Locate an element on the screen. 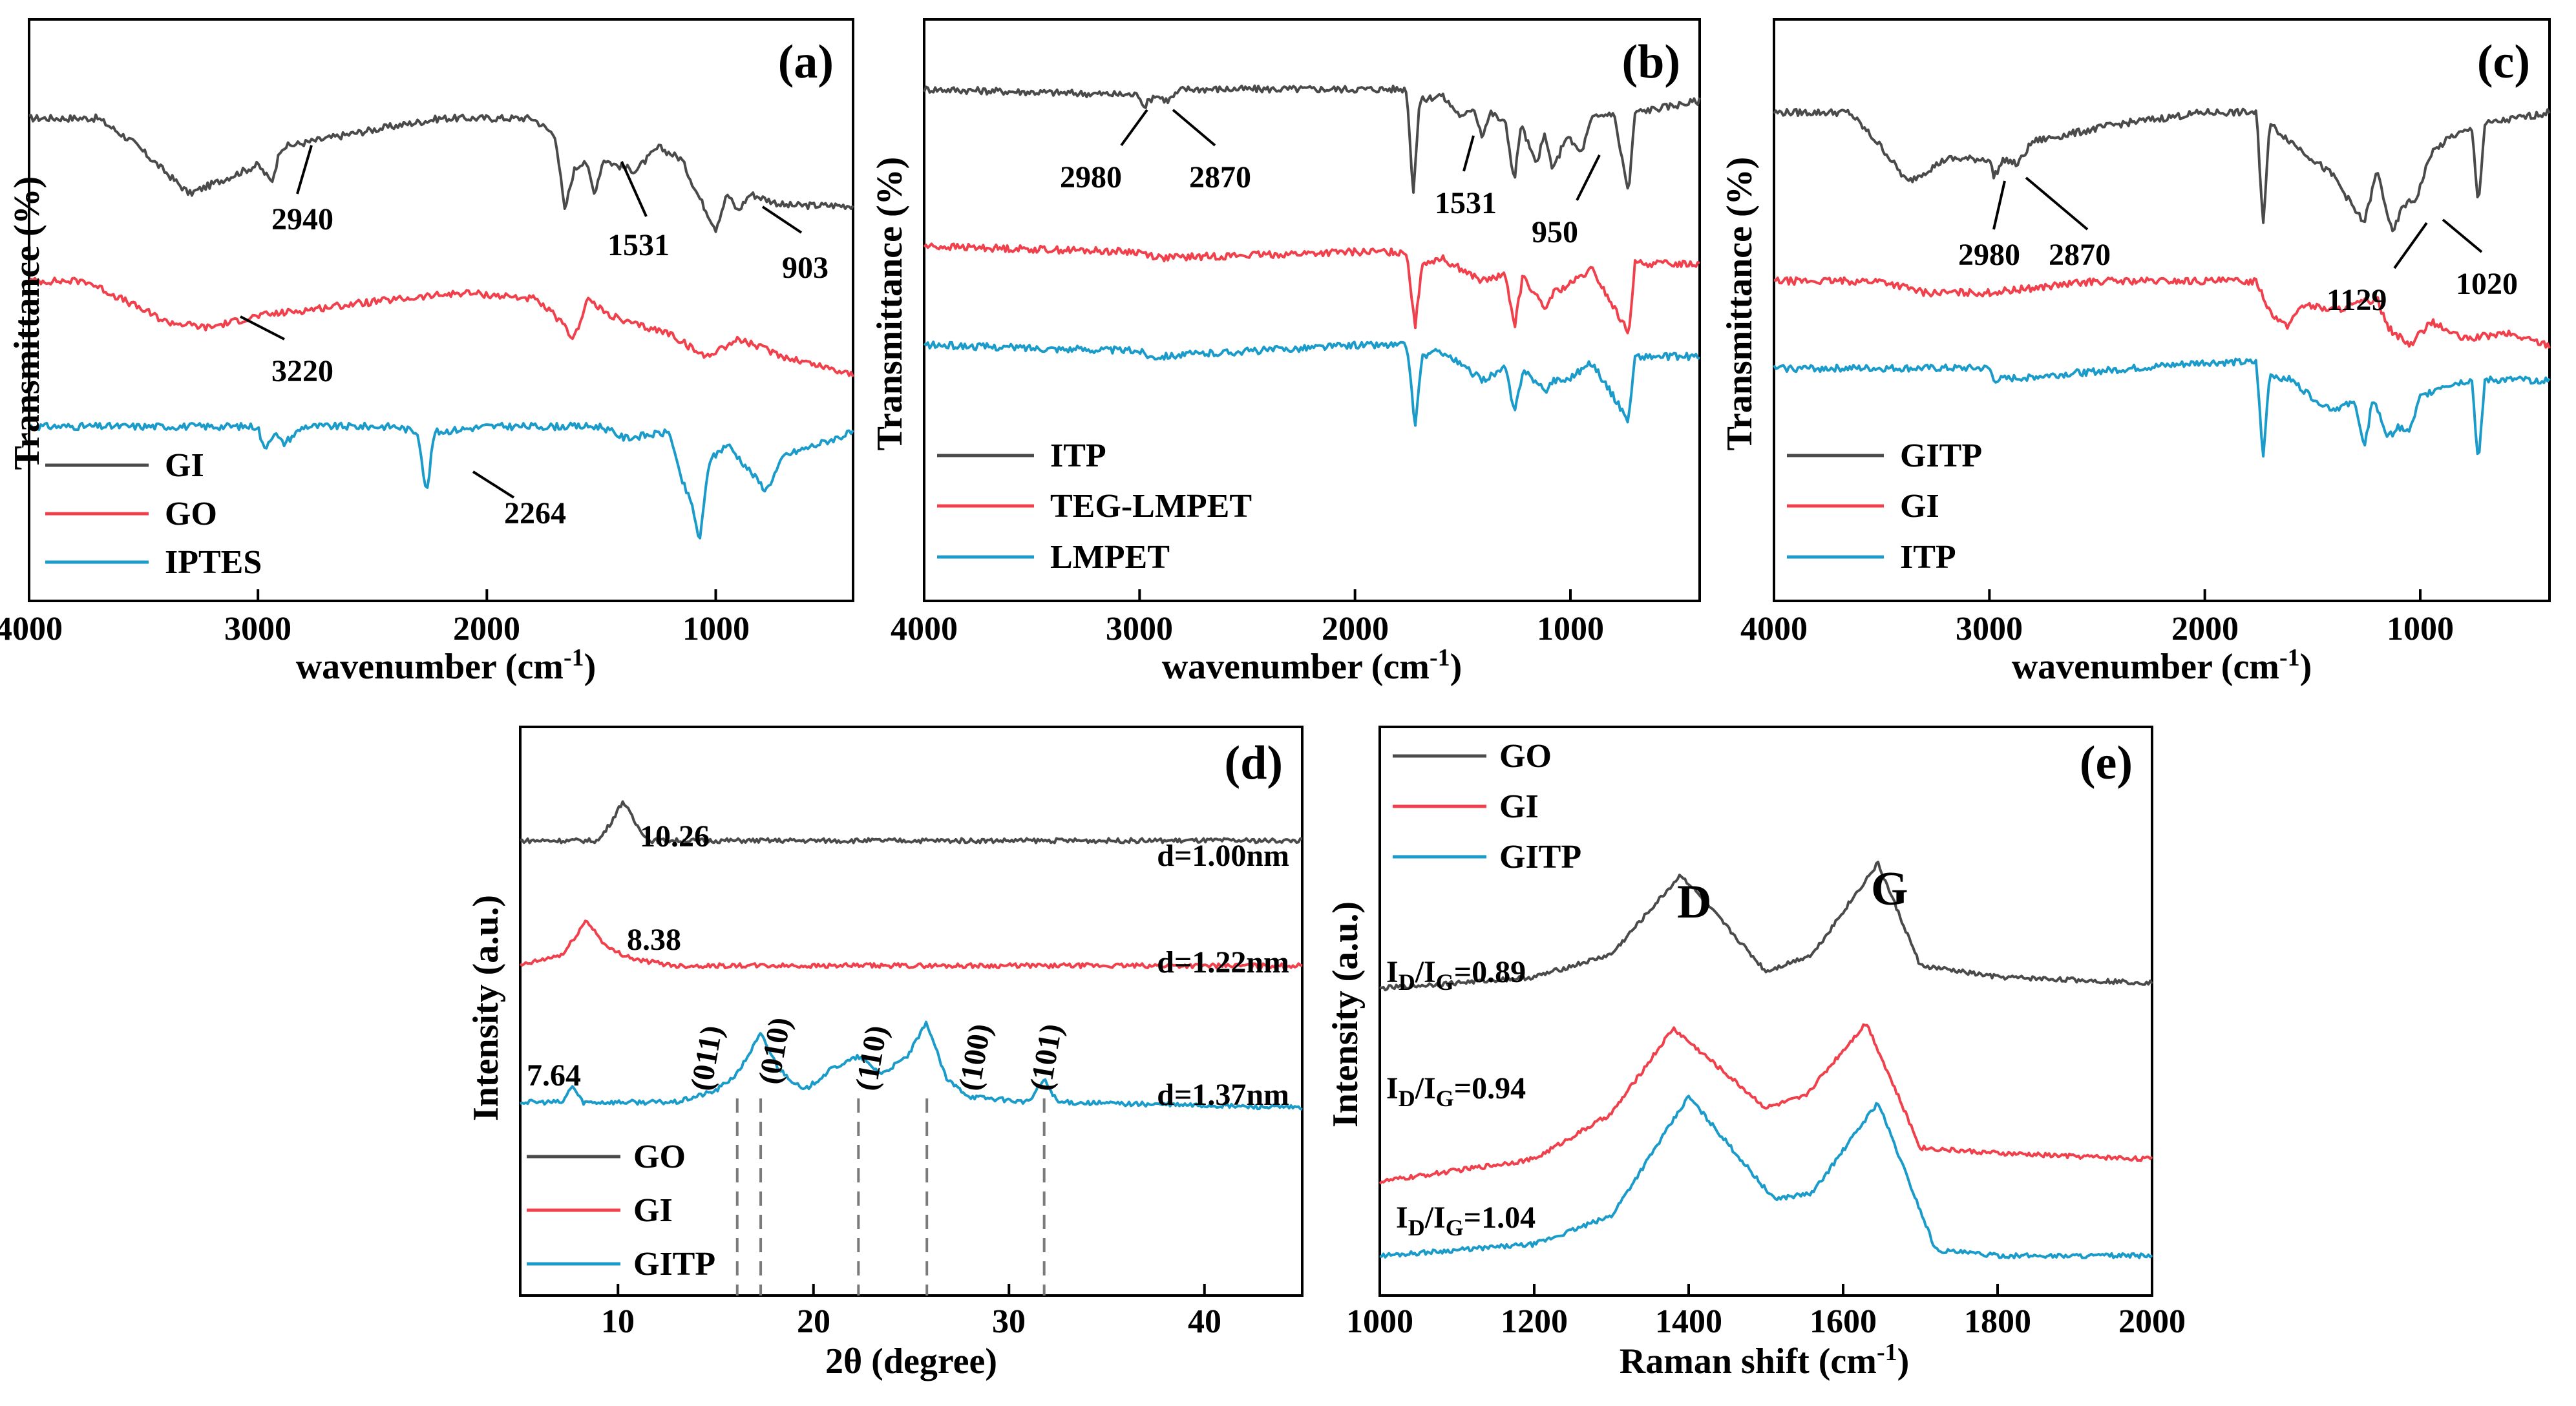  annotation-label: 3220 is located at coordinates (302, 371).